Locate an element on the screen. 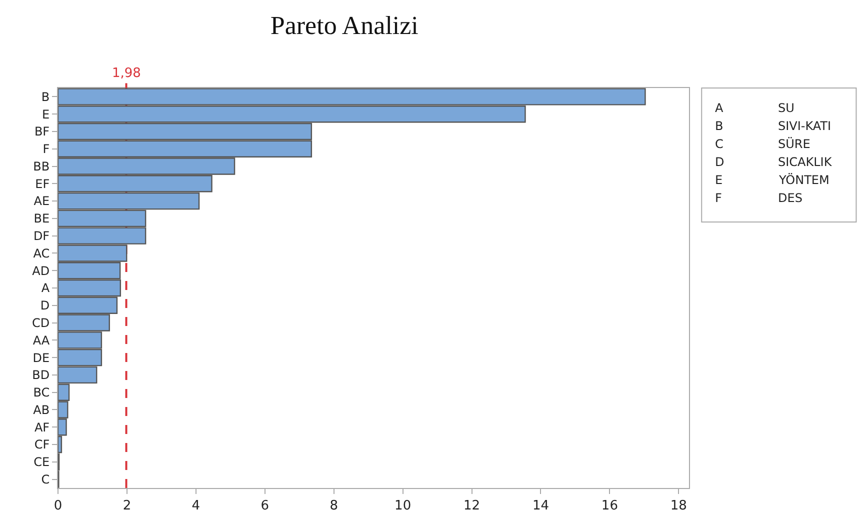  text: YÖNTEM is located at coordinates (804, 180).